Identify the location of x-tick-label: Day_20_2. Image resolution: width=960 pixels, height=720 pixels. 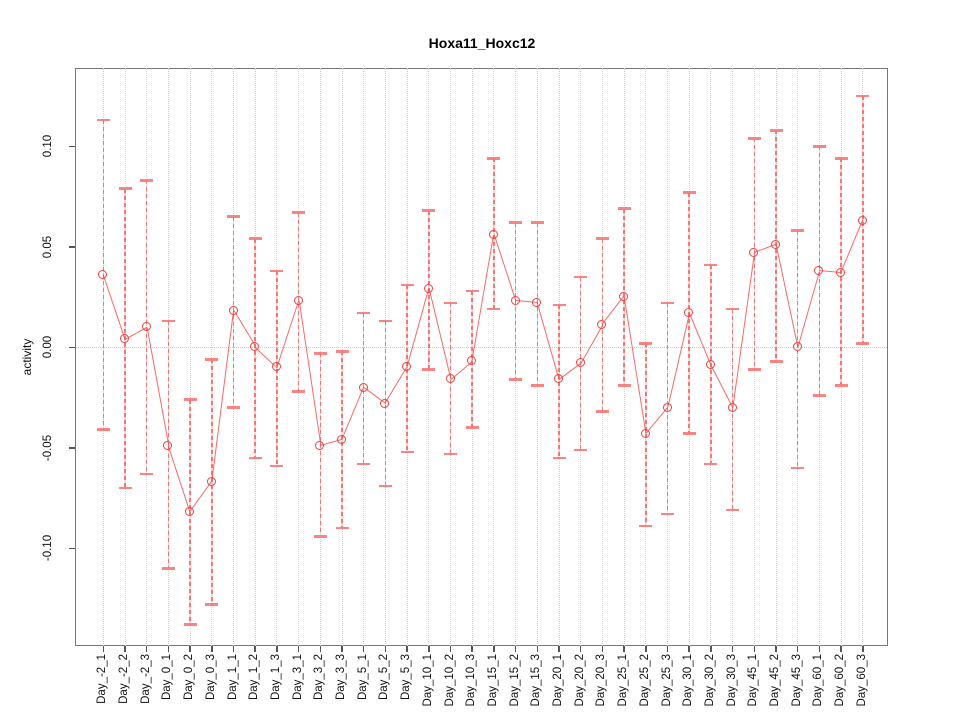
(579, 680).